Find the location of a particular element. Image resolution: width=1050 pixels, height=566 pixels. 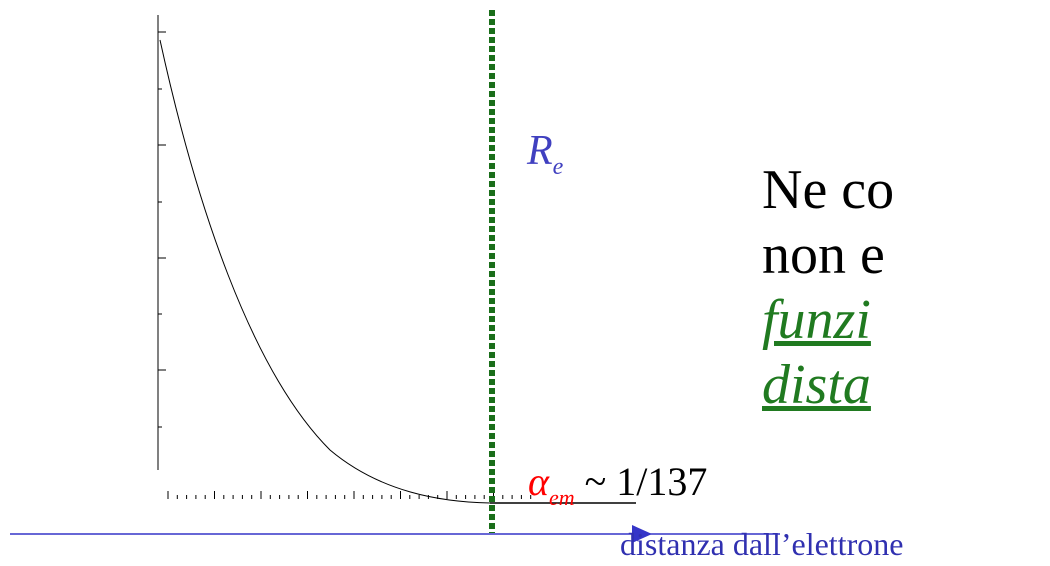

y-axis is located at coordinates (161, 242).